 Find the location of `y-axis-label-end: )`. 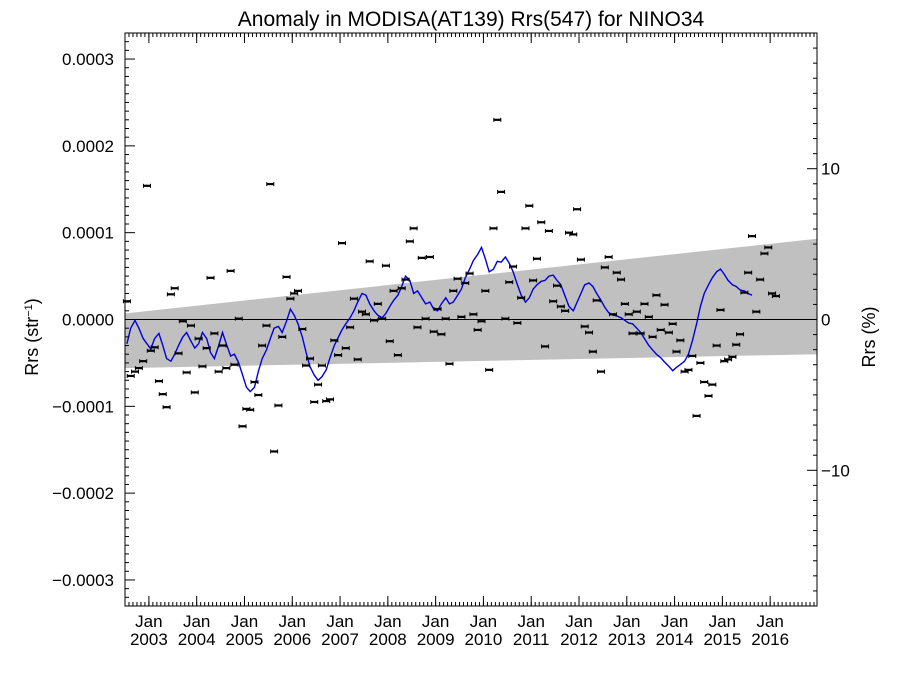

y-axis-label-end: ) is located at coordinates (32, 301).